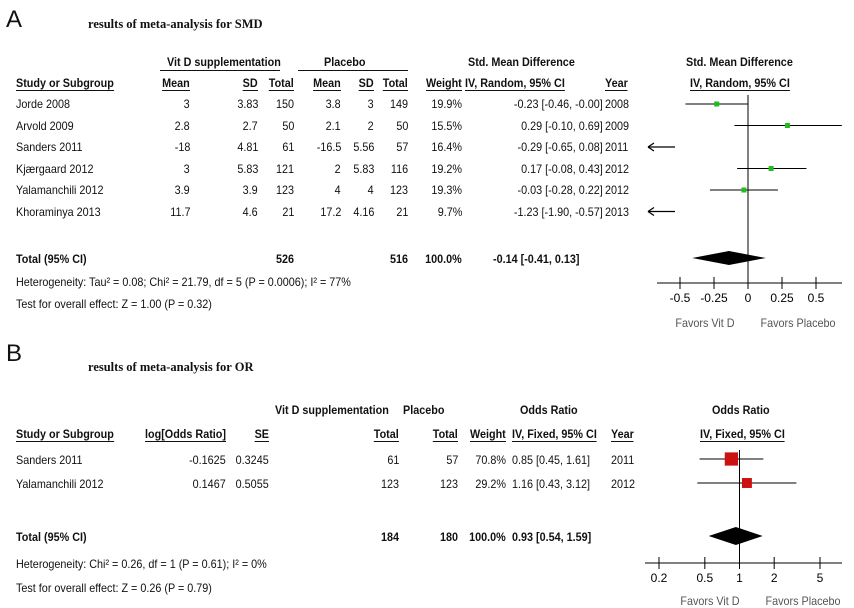  Describe the element at coordinates (284, 168) in the screenshot. I see `a-cell-exp-total: 121` at that location.